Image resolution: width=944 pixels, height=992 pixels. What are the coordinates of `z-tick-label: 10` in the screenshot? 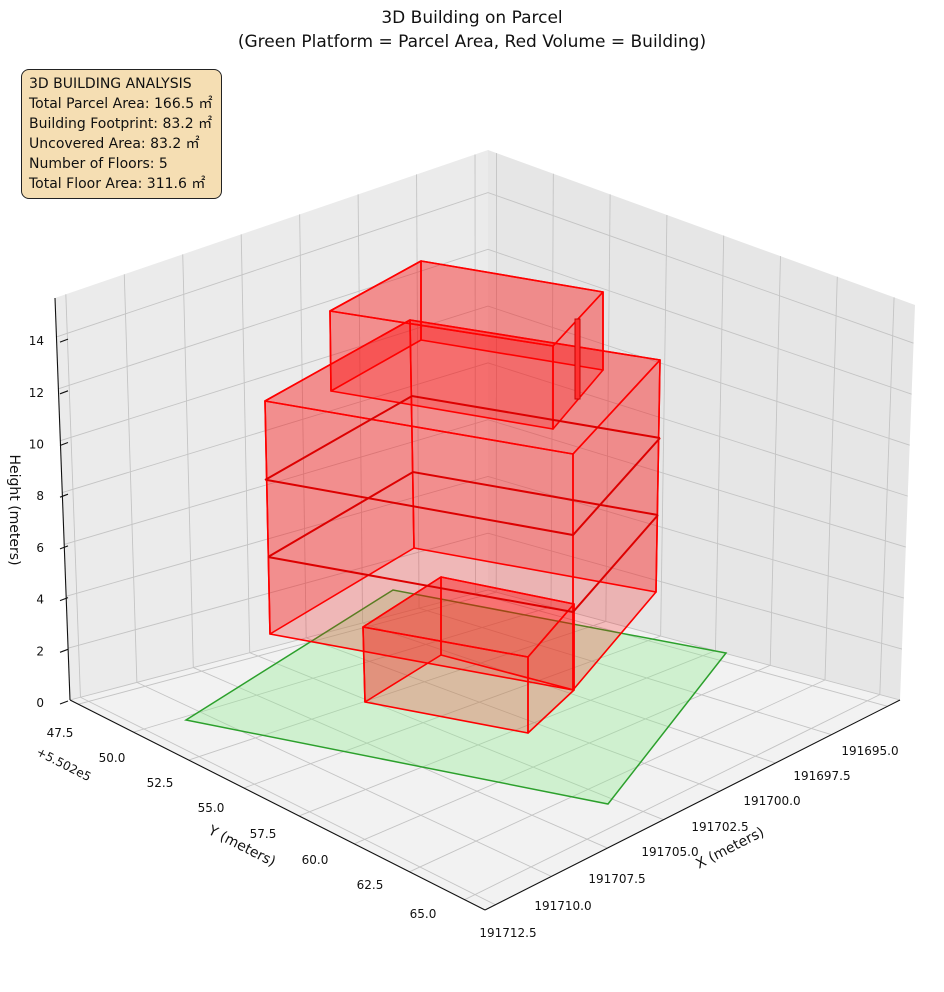 It's located at (36, 445).